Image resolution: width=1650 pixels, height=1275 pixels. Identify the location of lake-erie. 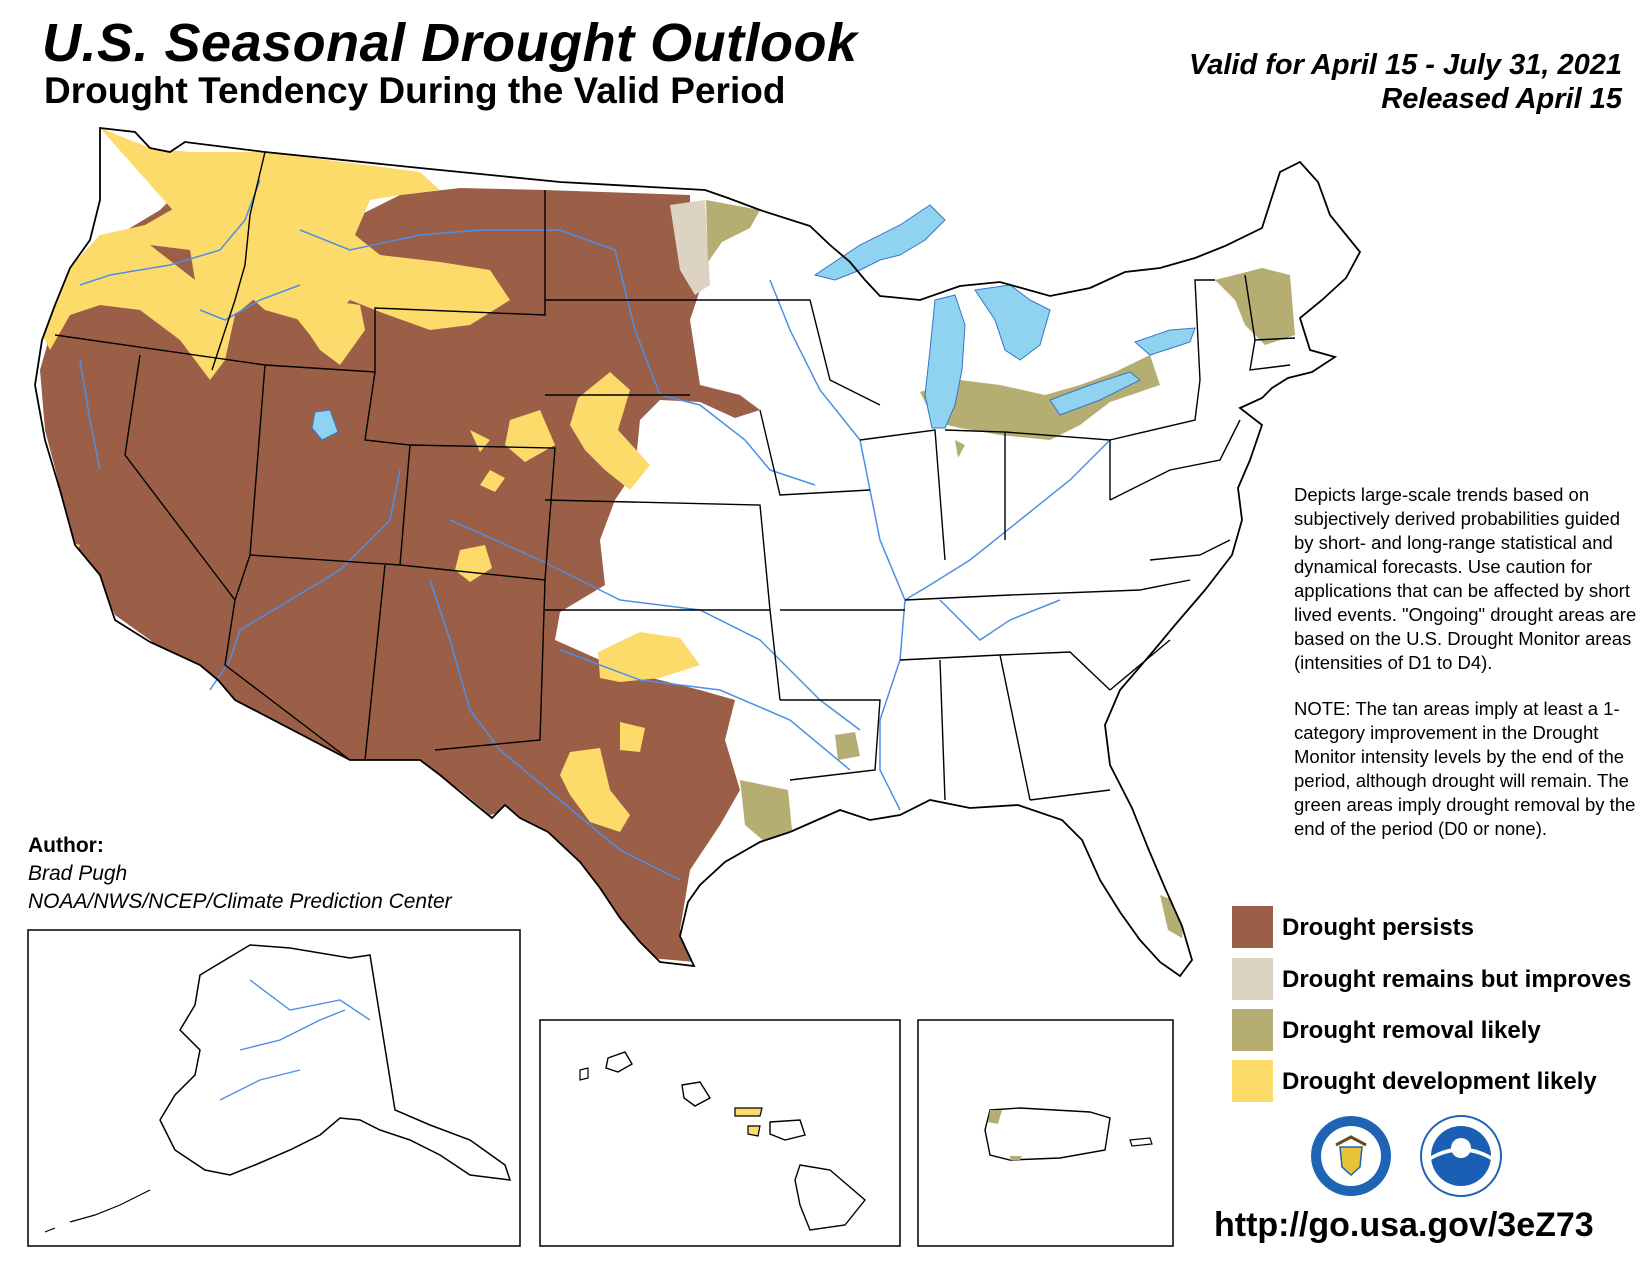
(1095, 393).